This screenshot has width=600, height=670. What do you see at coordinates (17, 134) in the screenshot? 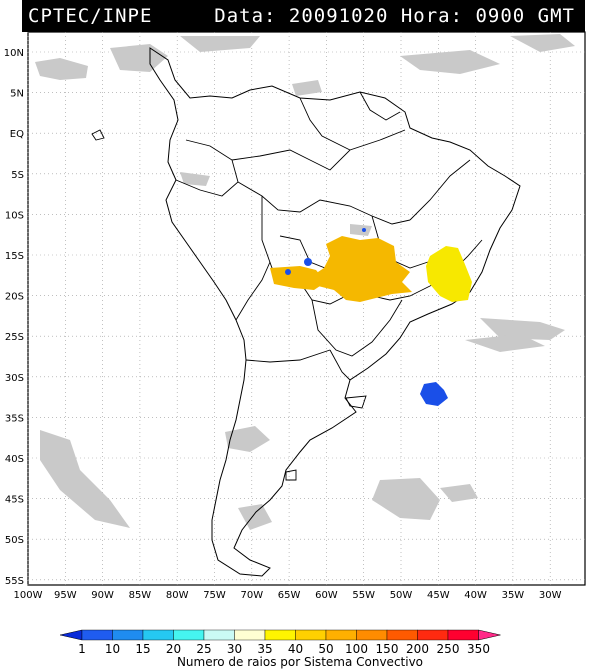
I see `lat-label: EQ` at bounding box center [17, 134].